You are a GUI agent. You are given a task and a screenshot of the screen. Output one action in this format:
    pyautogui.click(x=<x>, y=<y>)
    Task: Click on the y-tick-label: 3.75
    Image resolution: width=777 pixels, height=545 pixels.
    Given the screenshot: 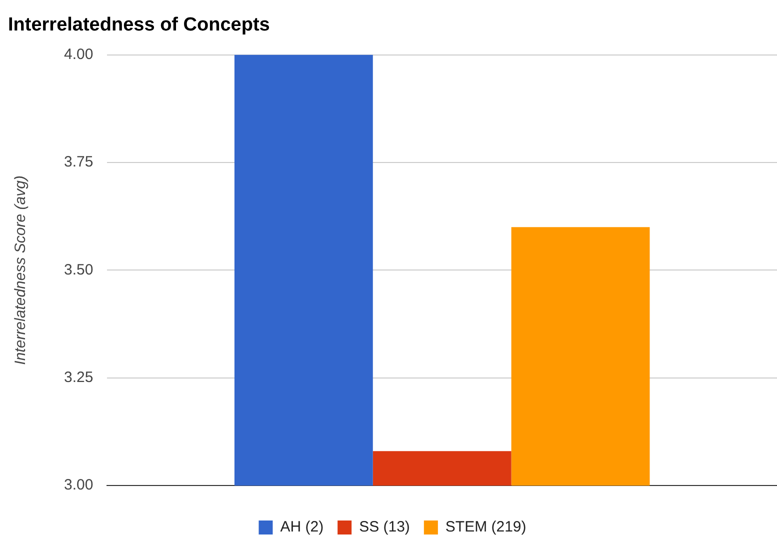 What is the action you would take?
    pyautogui.click(x=79, y=162)
    